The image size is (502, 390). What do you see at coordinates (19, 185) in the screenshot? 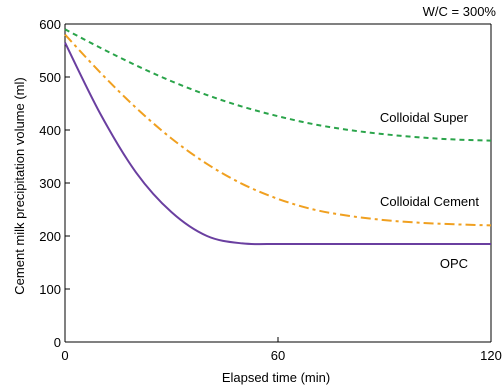
I see `y-axis-title: Cement milk precipitation volume (ml)` at bounding box center [19, 185].